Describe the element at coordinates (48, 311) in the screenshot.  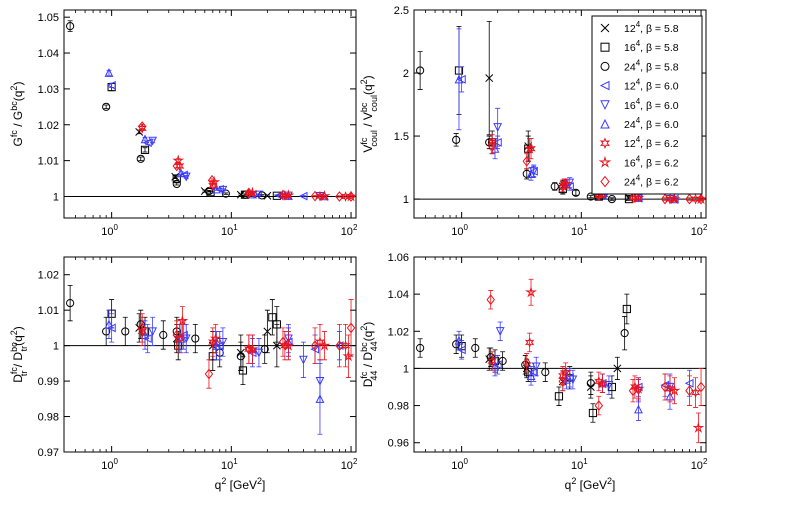
I see `y-tick-label: 1.01` at that location.